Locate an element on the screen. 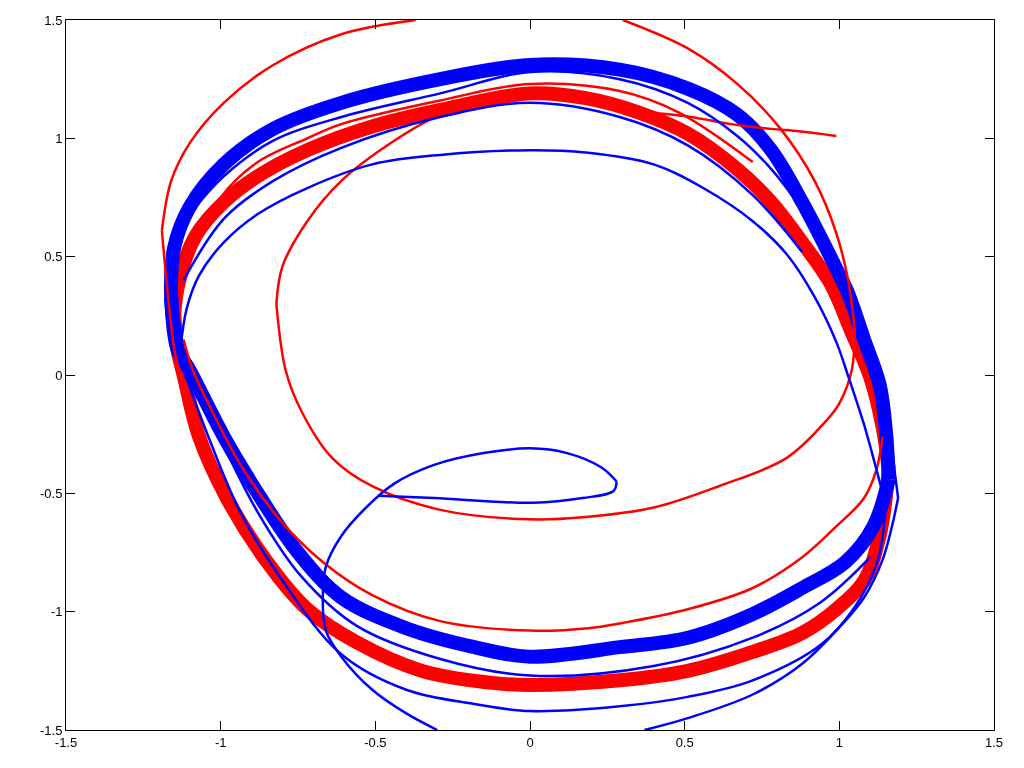  y-tick-label: 0.5 is located at coordinates (53, 257).